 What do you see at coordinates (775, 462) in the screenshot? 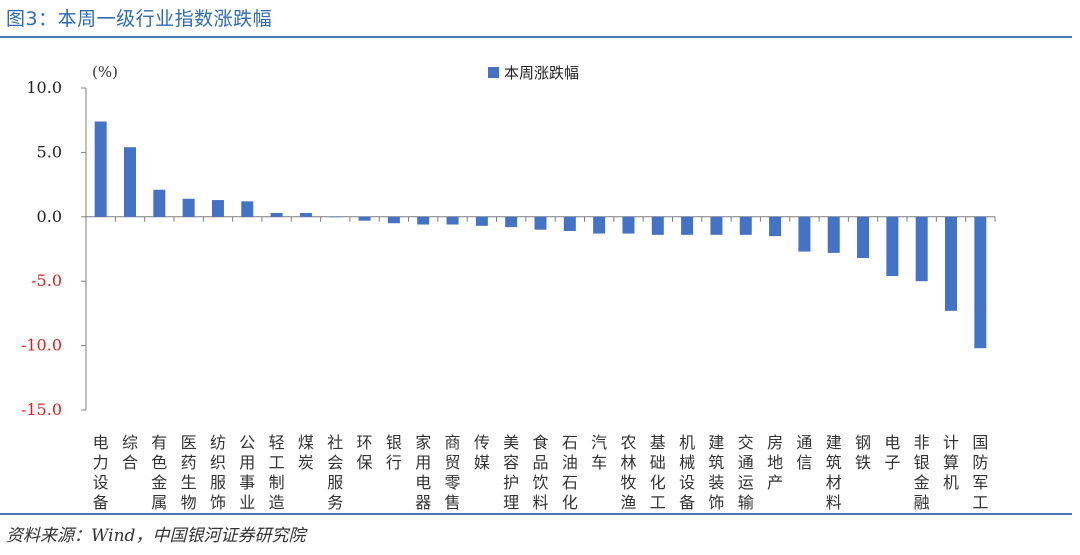
I see `x-category-label: 房地产` at bounding box center [775, 462].